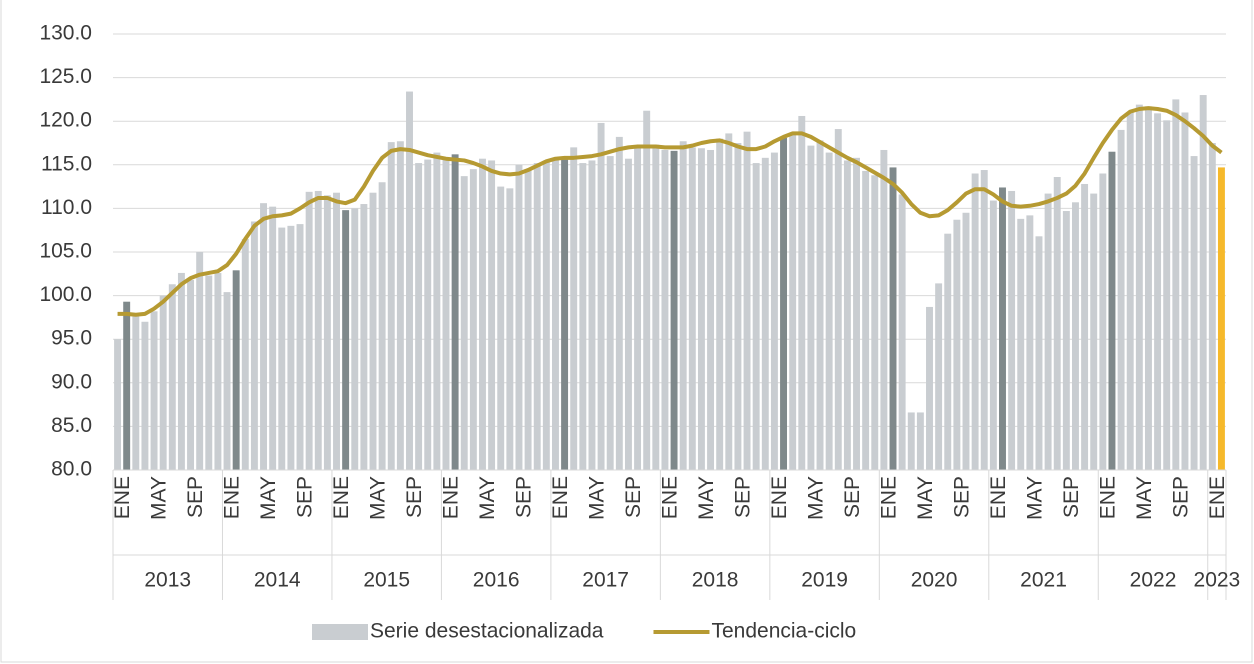  I want to click on year-label: 2023, so click(1217, 580).